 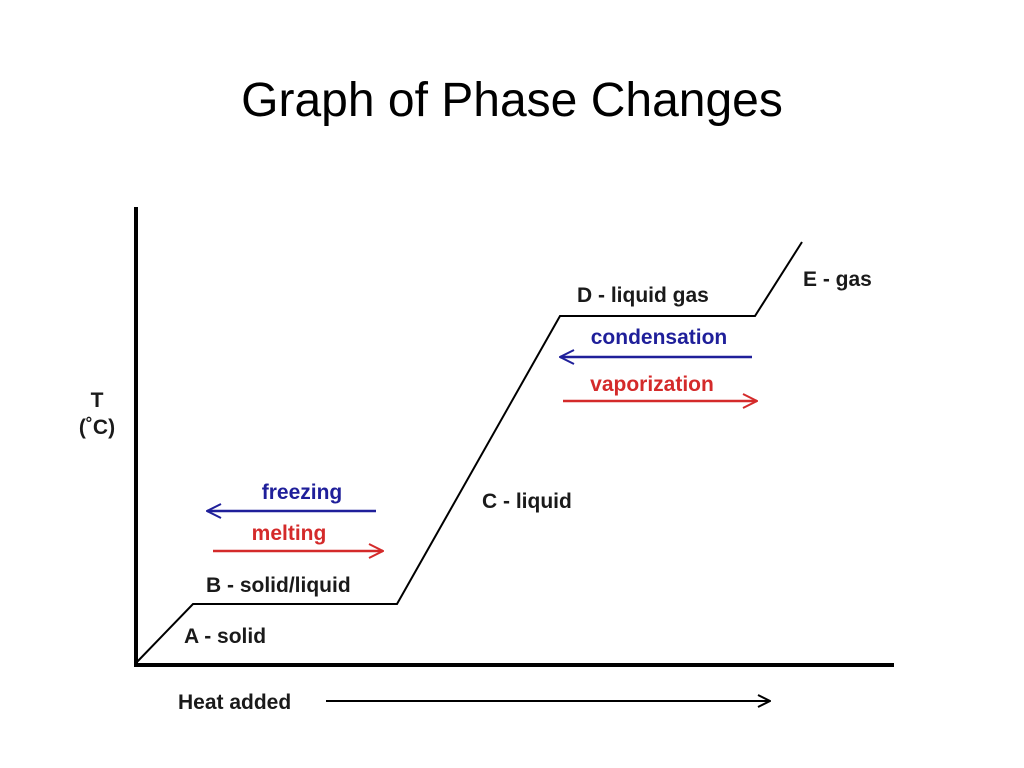 I want to click on title: Graph of Phase Changes, so click(x=512, y=100).